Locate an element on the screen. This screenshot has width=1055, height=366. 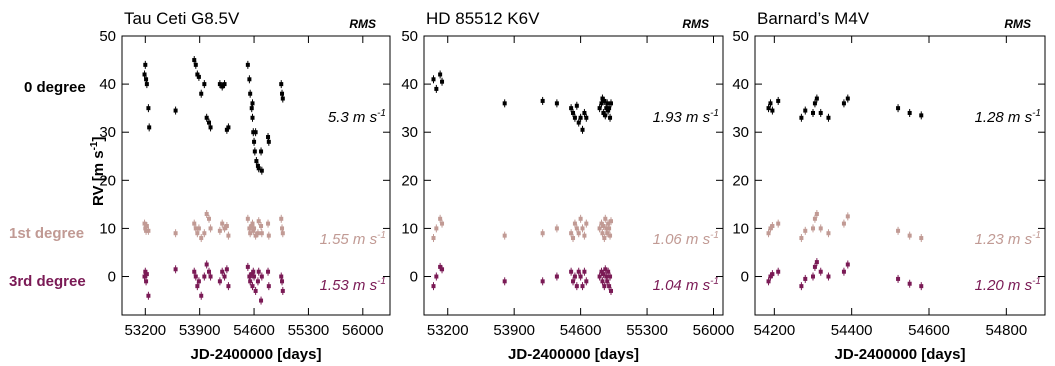
rms-value: 1.20 m s-1 is located at coordinates (1008, 285).